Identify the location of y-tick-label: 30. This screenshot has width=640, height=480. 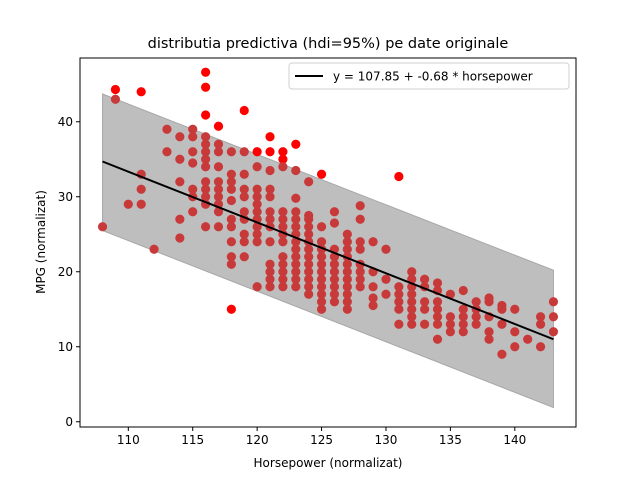
(65, 197).